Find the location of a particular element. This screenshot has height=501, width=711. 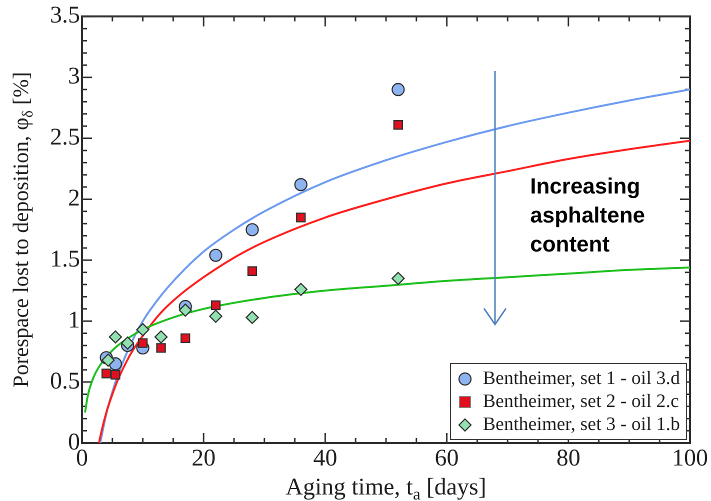

x-tick-label: 60 is located at coordinates (446, 459).